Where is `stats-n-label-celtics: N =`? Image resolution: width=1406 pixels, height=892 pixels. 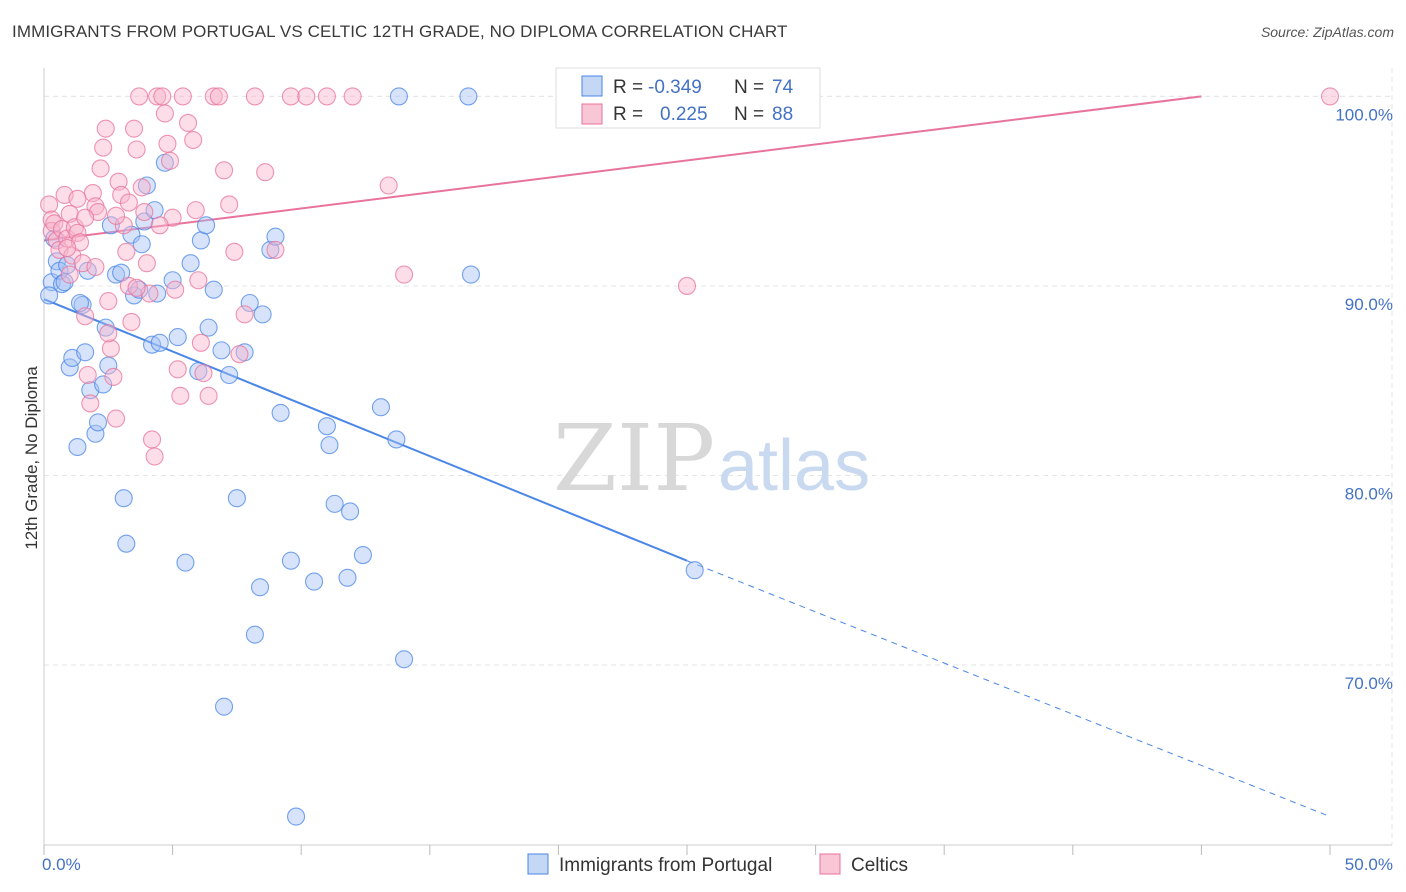
stats-n-label-celtics: N = is located at coordinates (749, 114).